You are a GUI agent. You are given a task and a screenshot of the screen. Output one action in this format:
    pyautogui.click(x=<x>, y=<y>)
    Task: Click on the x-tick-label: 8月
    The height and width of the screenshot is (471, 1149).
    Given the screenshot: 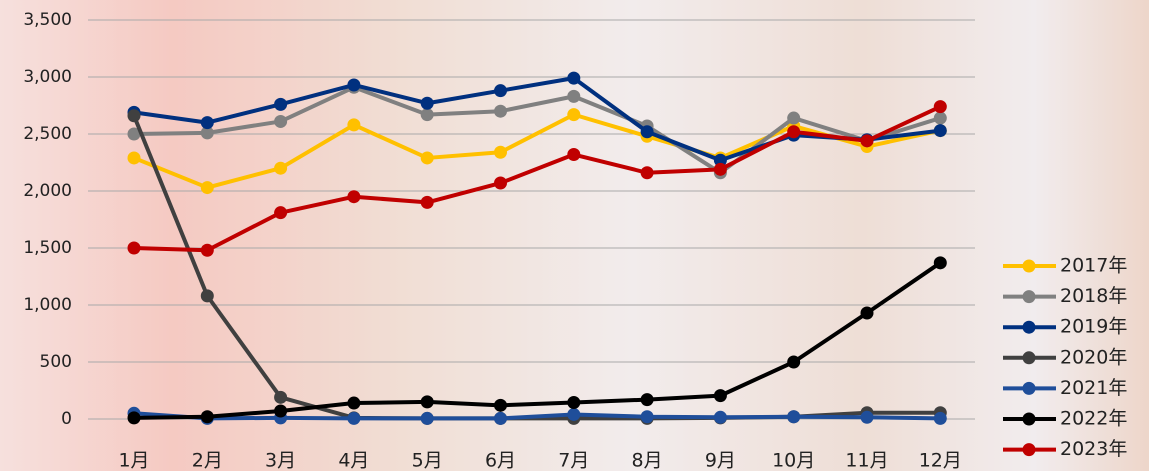 What is the action you would take?
    pyautogui.click(x=647, y=460)
    